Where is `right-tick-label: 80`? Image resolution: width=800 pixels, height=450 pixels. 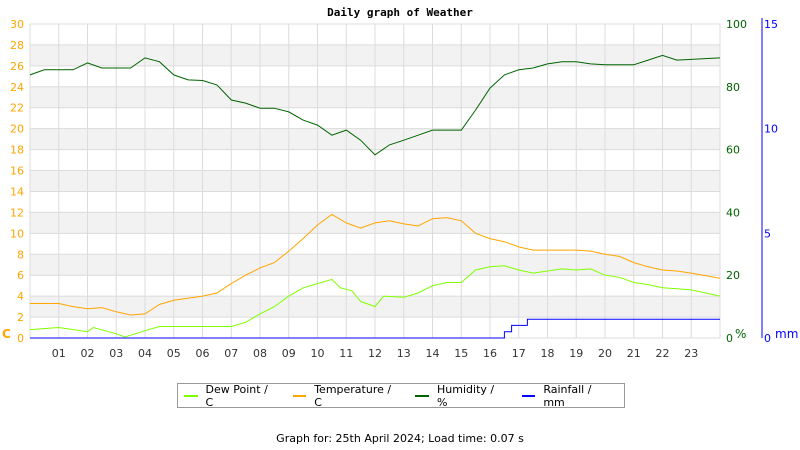
right-tick-label: 80 is located at coordinates (733, 87).